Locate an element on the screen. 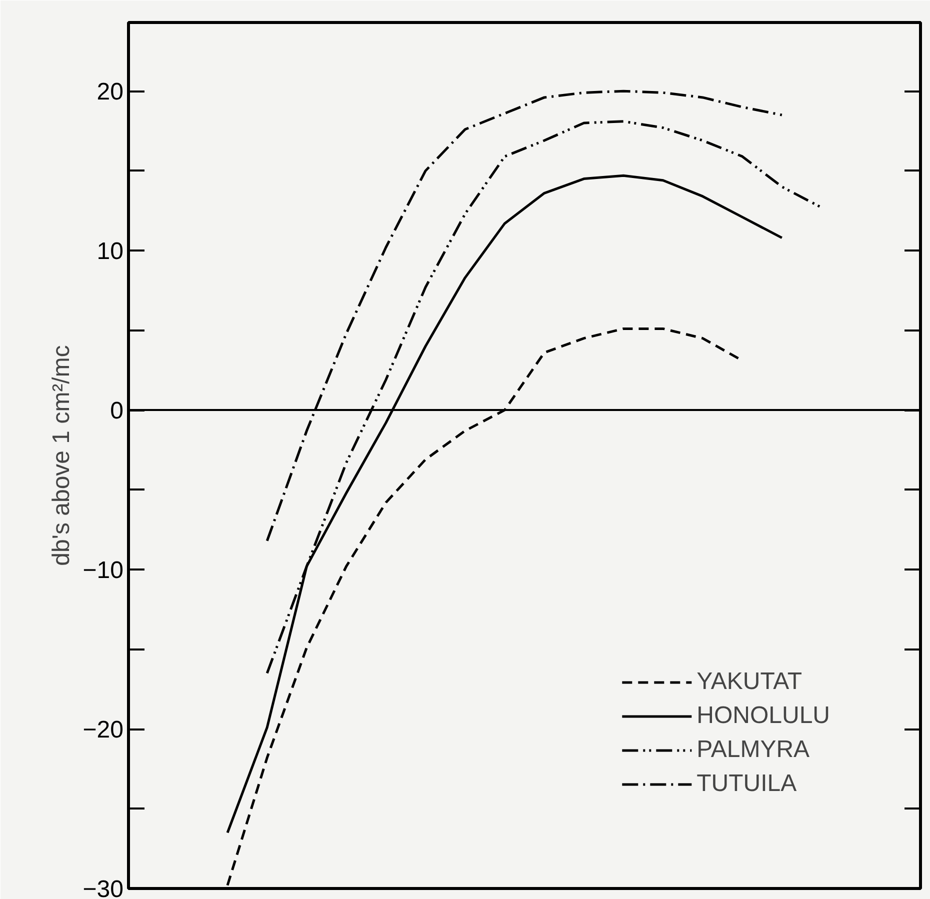 The width and height of the screenshot is (930, 899). y-tick-label: 0 is located at coordinates (117, 411).